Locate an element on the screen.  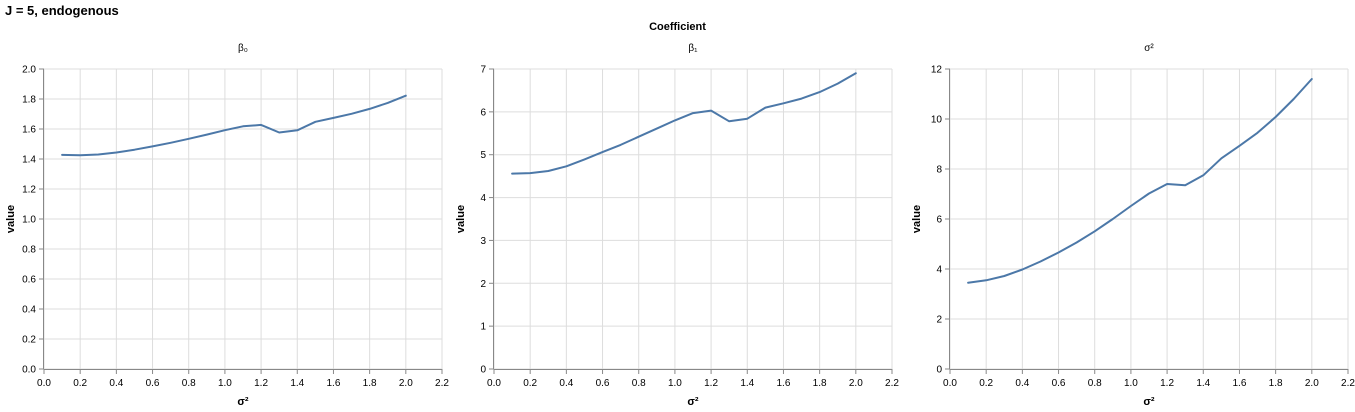
y-tick-label: 3 is located at coordinates (483, 241).